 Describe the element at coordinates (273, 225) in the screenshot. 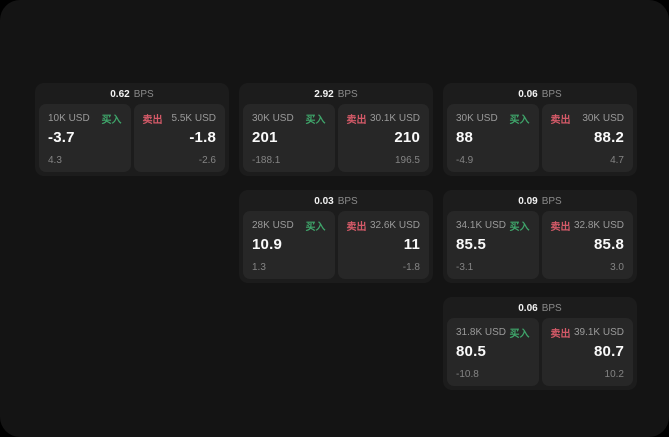

I see `buy-amount: 28K USD` at that location.